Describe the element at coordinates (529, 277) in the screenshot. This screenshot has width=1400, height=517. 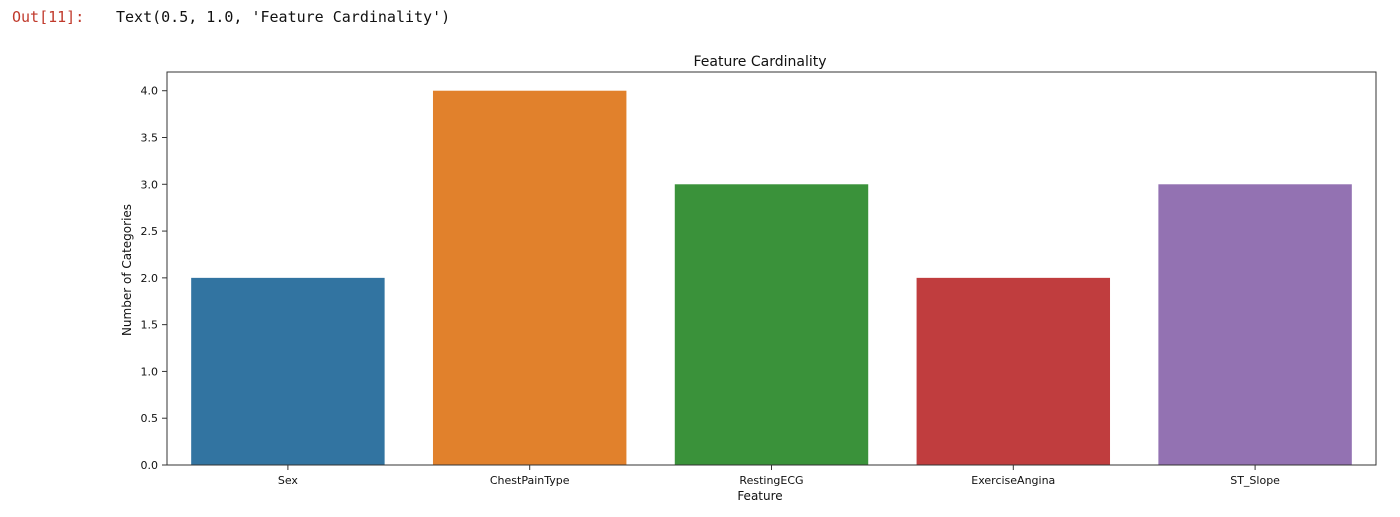
I see `bar-chestpaintype` at that location.